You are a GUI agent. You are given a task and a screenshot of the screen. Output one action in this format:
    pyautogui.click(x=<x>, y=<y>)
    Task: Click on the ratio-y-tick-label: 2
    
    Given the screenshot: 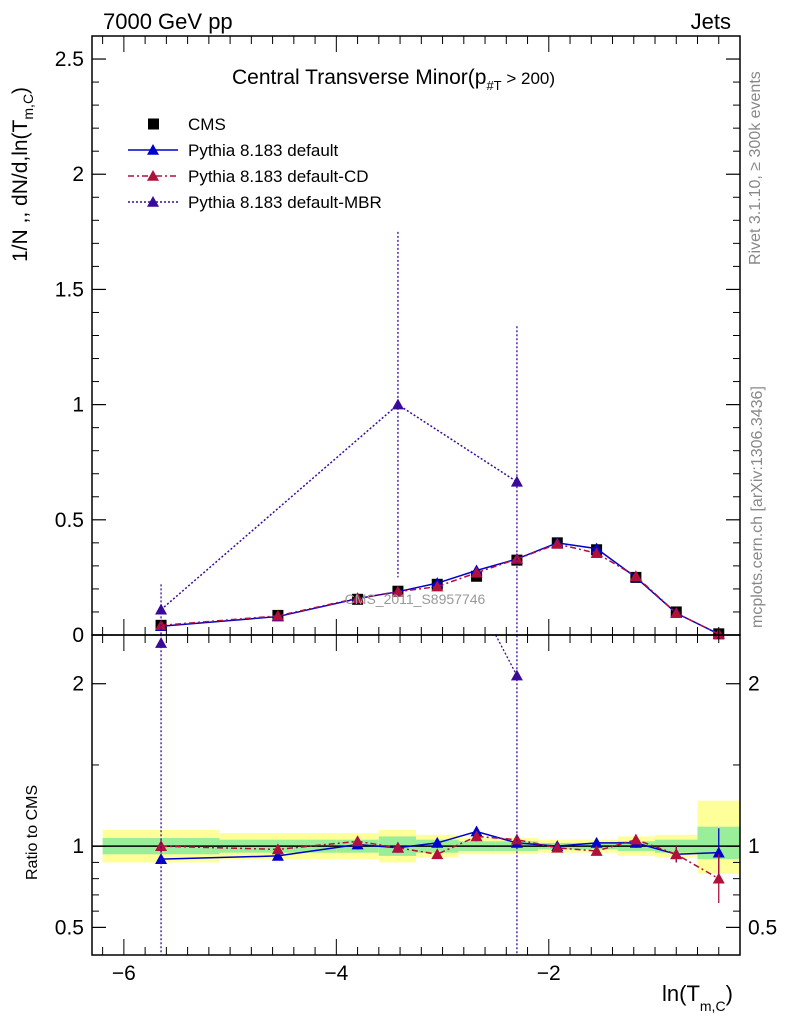 What is the action you would take?
    pyautogui.click(x=78, y=684)
    